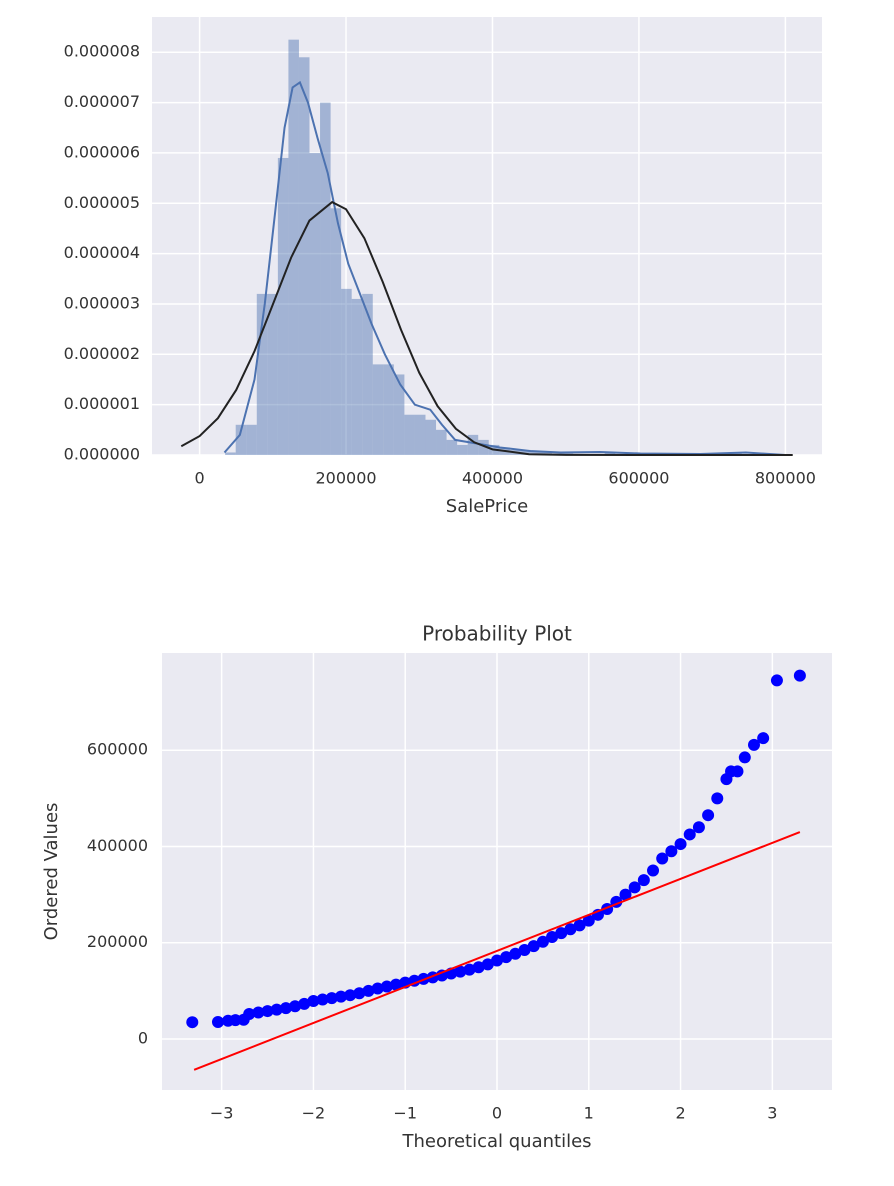  I want to click on y-tick-label: 0.000006, so click(102, 151).